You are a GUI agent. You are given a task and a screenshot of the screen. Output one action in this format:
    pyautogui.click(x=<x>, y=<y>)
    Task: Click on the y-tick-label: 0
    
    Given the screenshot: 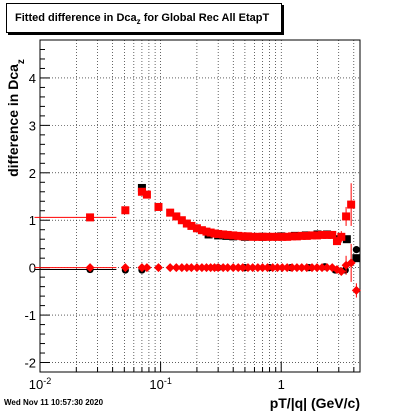 What is the action you would take?
    pyautogui.click(x=32, y=268)
    